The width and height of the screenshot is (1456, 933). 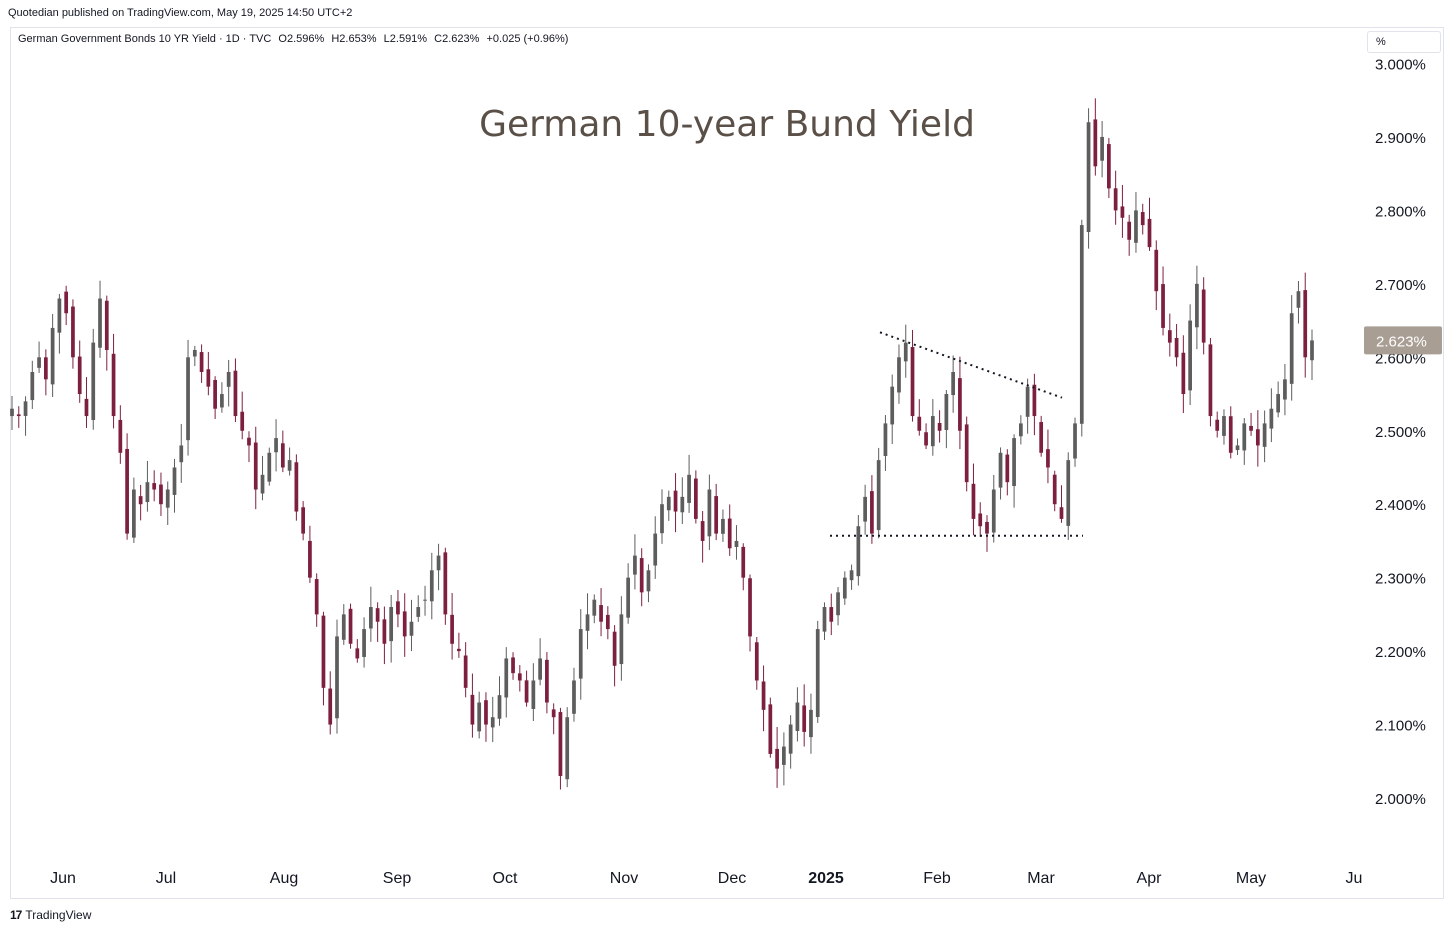 I want to click on resistance-trendline, so click(x=971, y=365).